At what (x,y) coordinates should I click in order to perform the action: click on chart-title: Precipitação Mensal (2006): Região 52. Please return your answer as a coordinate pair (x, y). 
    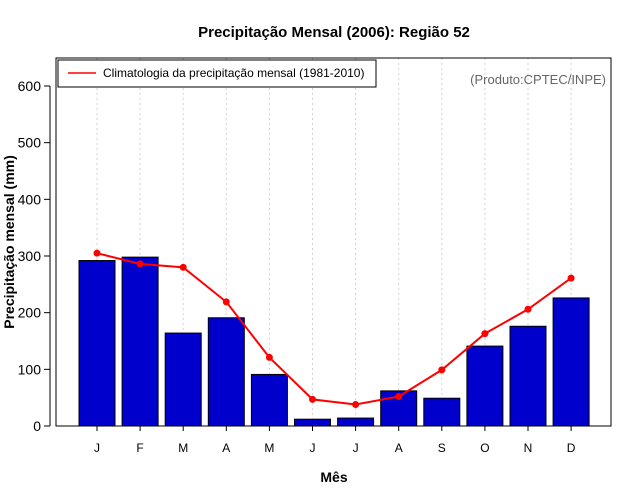
    Looking at the image, I should click on (334, 32).